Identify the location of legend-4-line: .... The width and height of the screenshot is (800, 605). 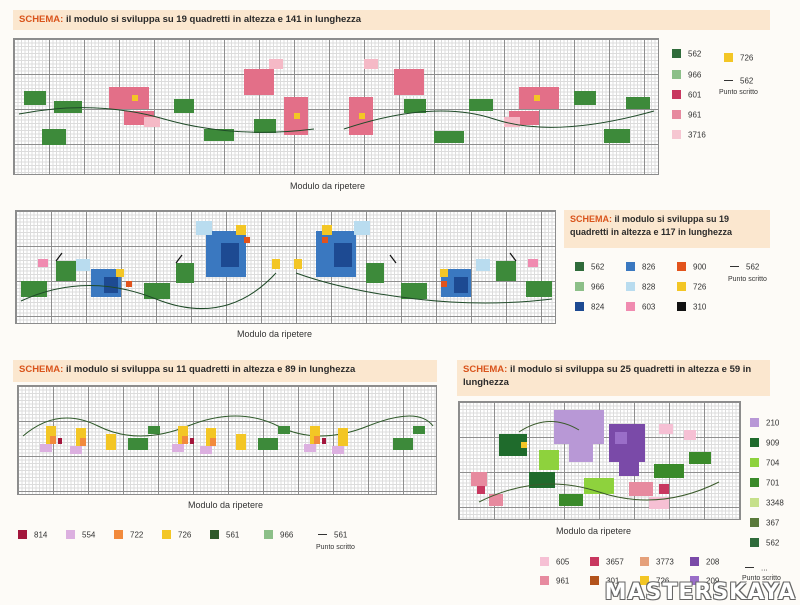
(756, 567).